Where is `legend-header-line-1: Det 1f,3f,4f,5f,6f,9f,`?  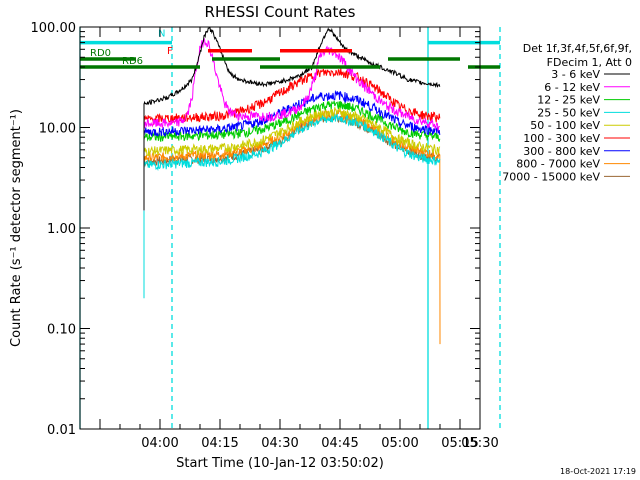 legend-header-line-1: Det 1f,3f,4f,5f,6f,9f, is located at coordinates (577, 48).